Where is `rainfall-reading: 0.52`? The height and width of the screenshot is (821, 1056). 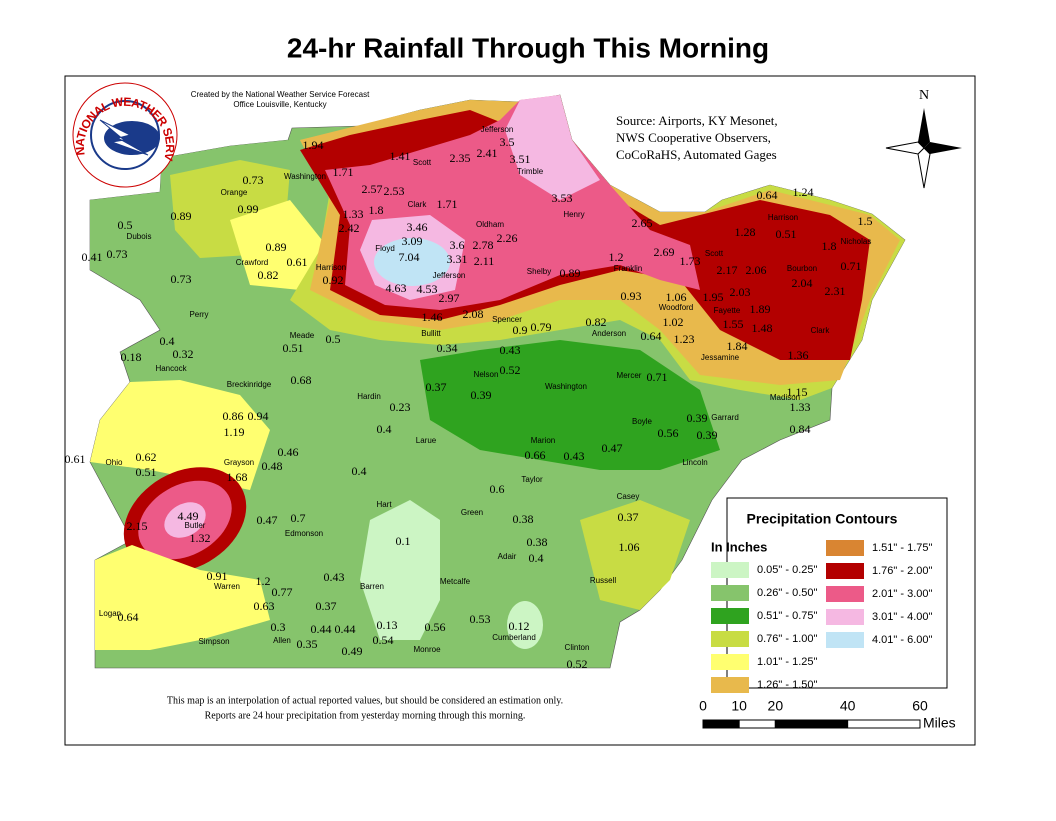 rainfall-reading: 0.52 is located at coordinates (577, 664).